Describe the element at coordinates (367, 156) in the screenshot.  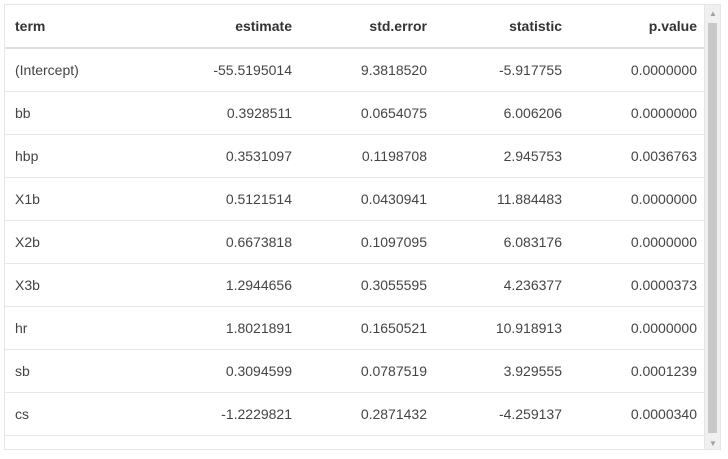
I see `cell-std-error: 0.1198708` at that location.